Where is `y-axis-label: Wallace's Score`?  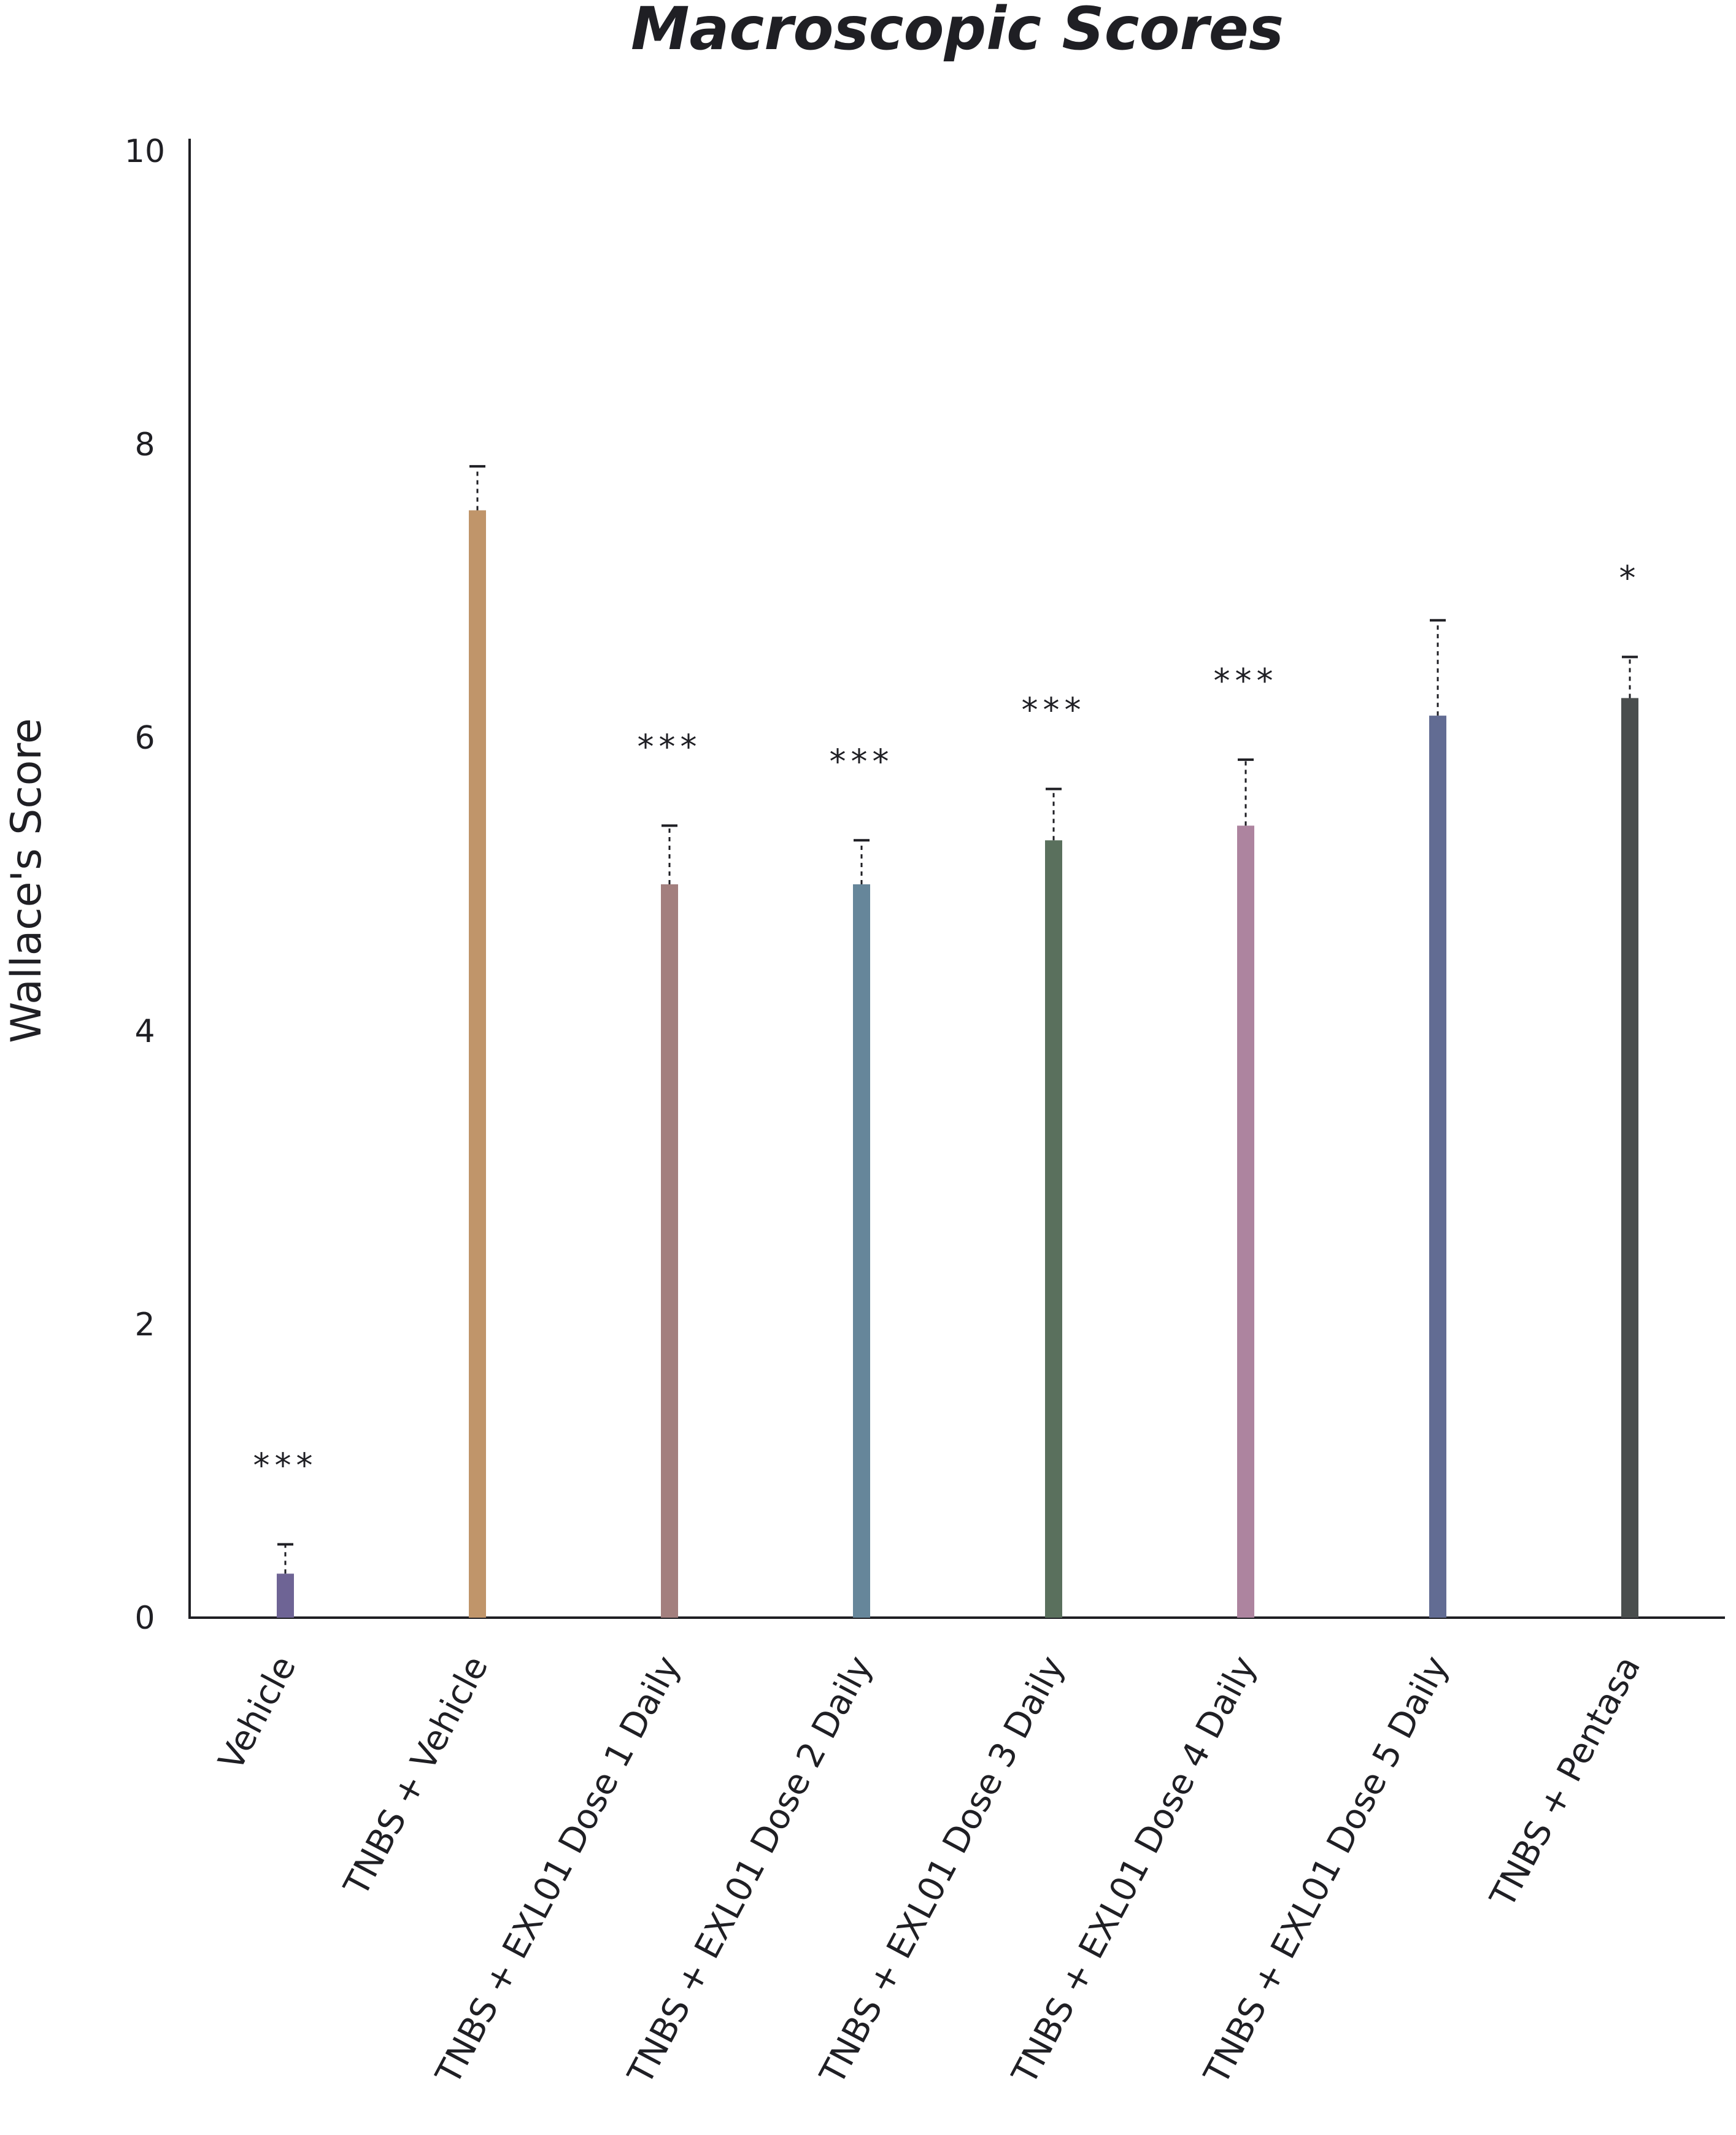 y-axis-label: Wallace's Score is located at coordinates (27, 880).